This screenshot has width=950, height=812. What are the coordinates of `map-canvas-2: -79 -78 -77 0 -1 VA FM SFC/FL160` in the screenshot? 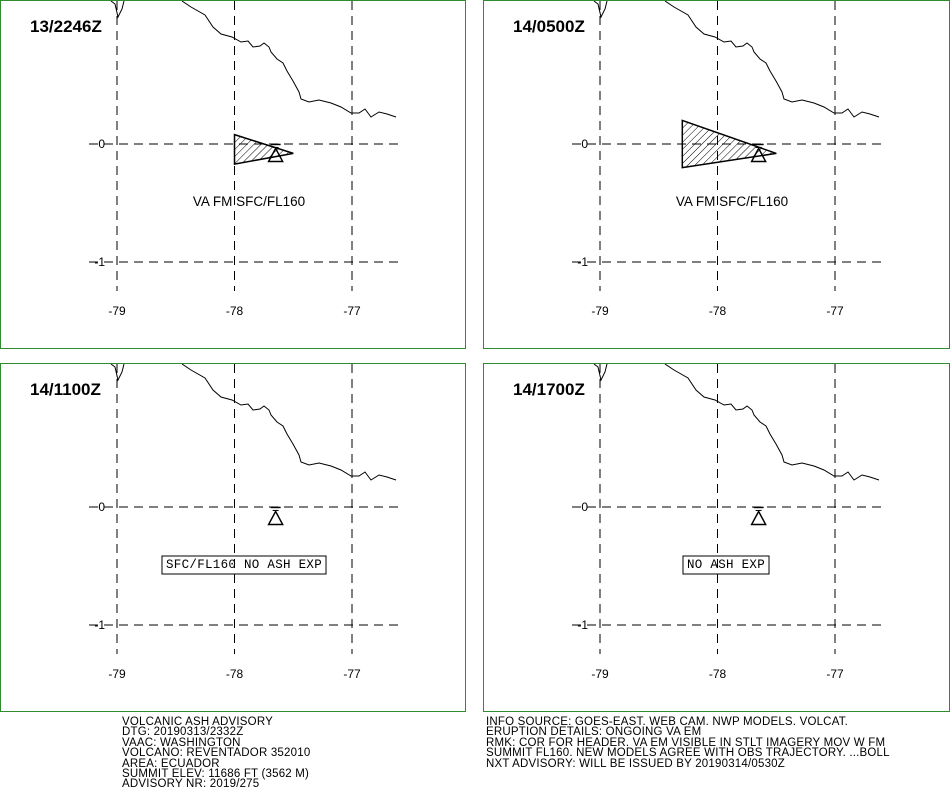 It's located at (727, 159).